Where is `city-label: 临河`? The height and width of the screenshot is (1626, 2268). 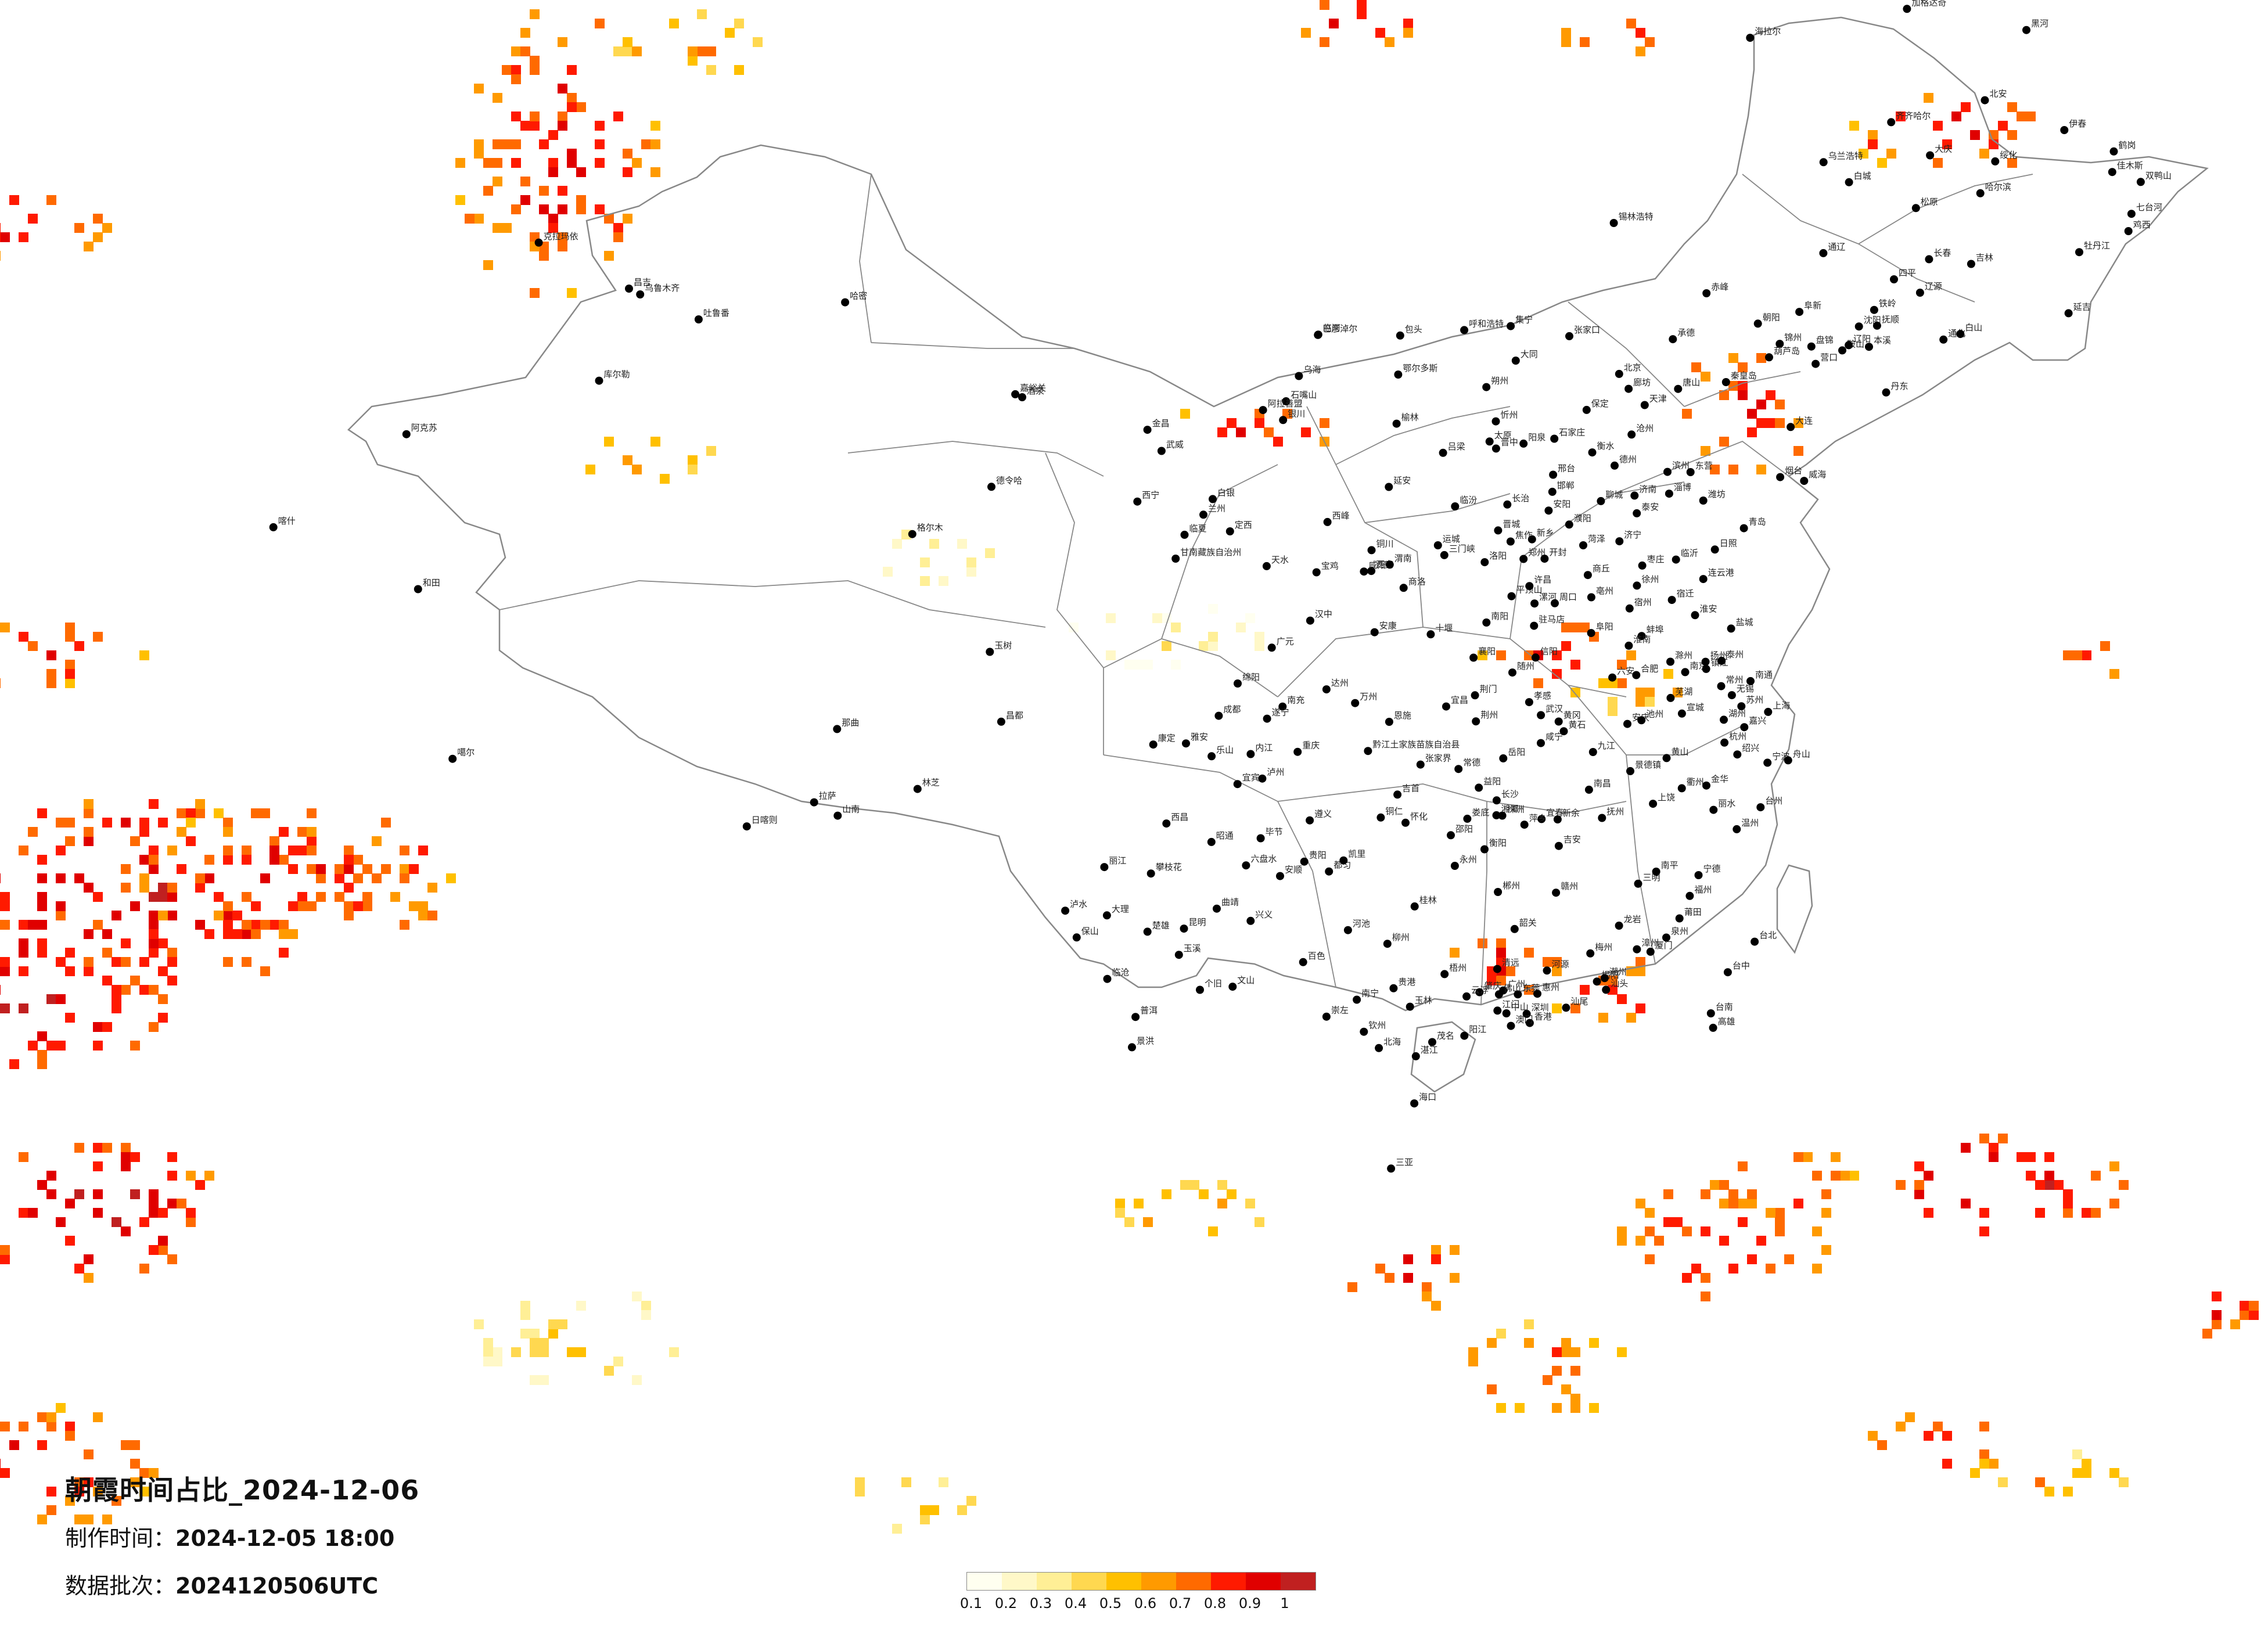
city-label: 临河 is located at coordinates (1331, 328).